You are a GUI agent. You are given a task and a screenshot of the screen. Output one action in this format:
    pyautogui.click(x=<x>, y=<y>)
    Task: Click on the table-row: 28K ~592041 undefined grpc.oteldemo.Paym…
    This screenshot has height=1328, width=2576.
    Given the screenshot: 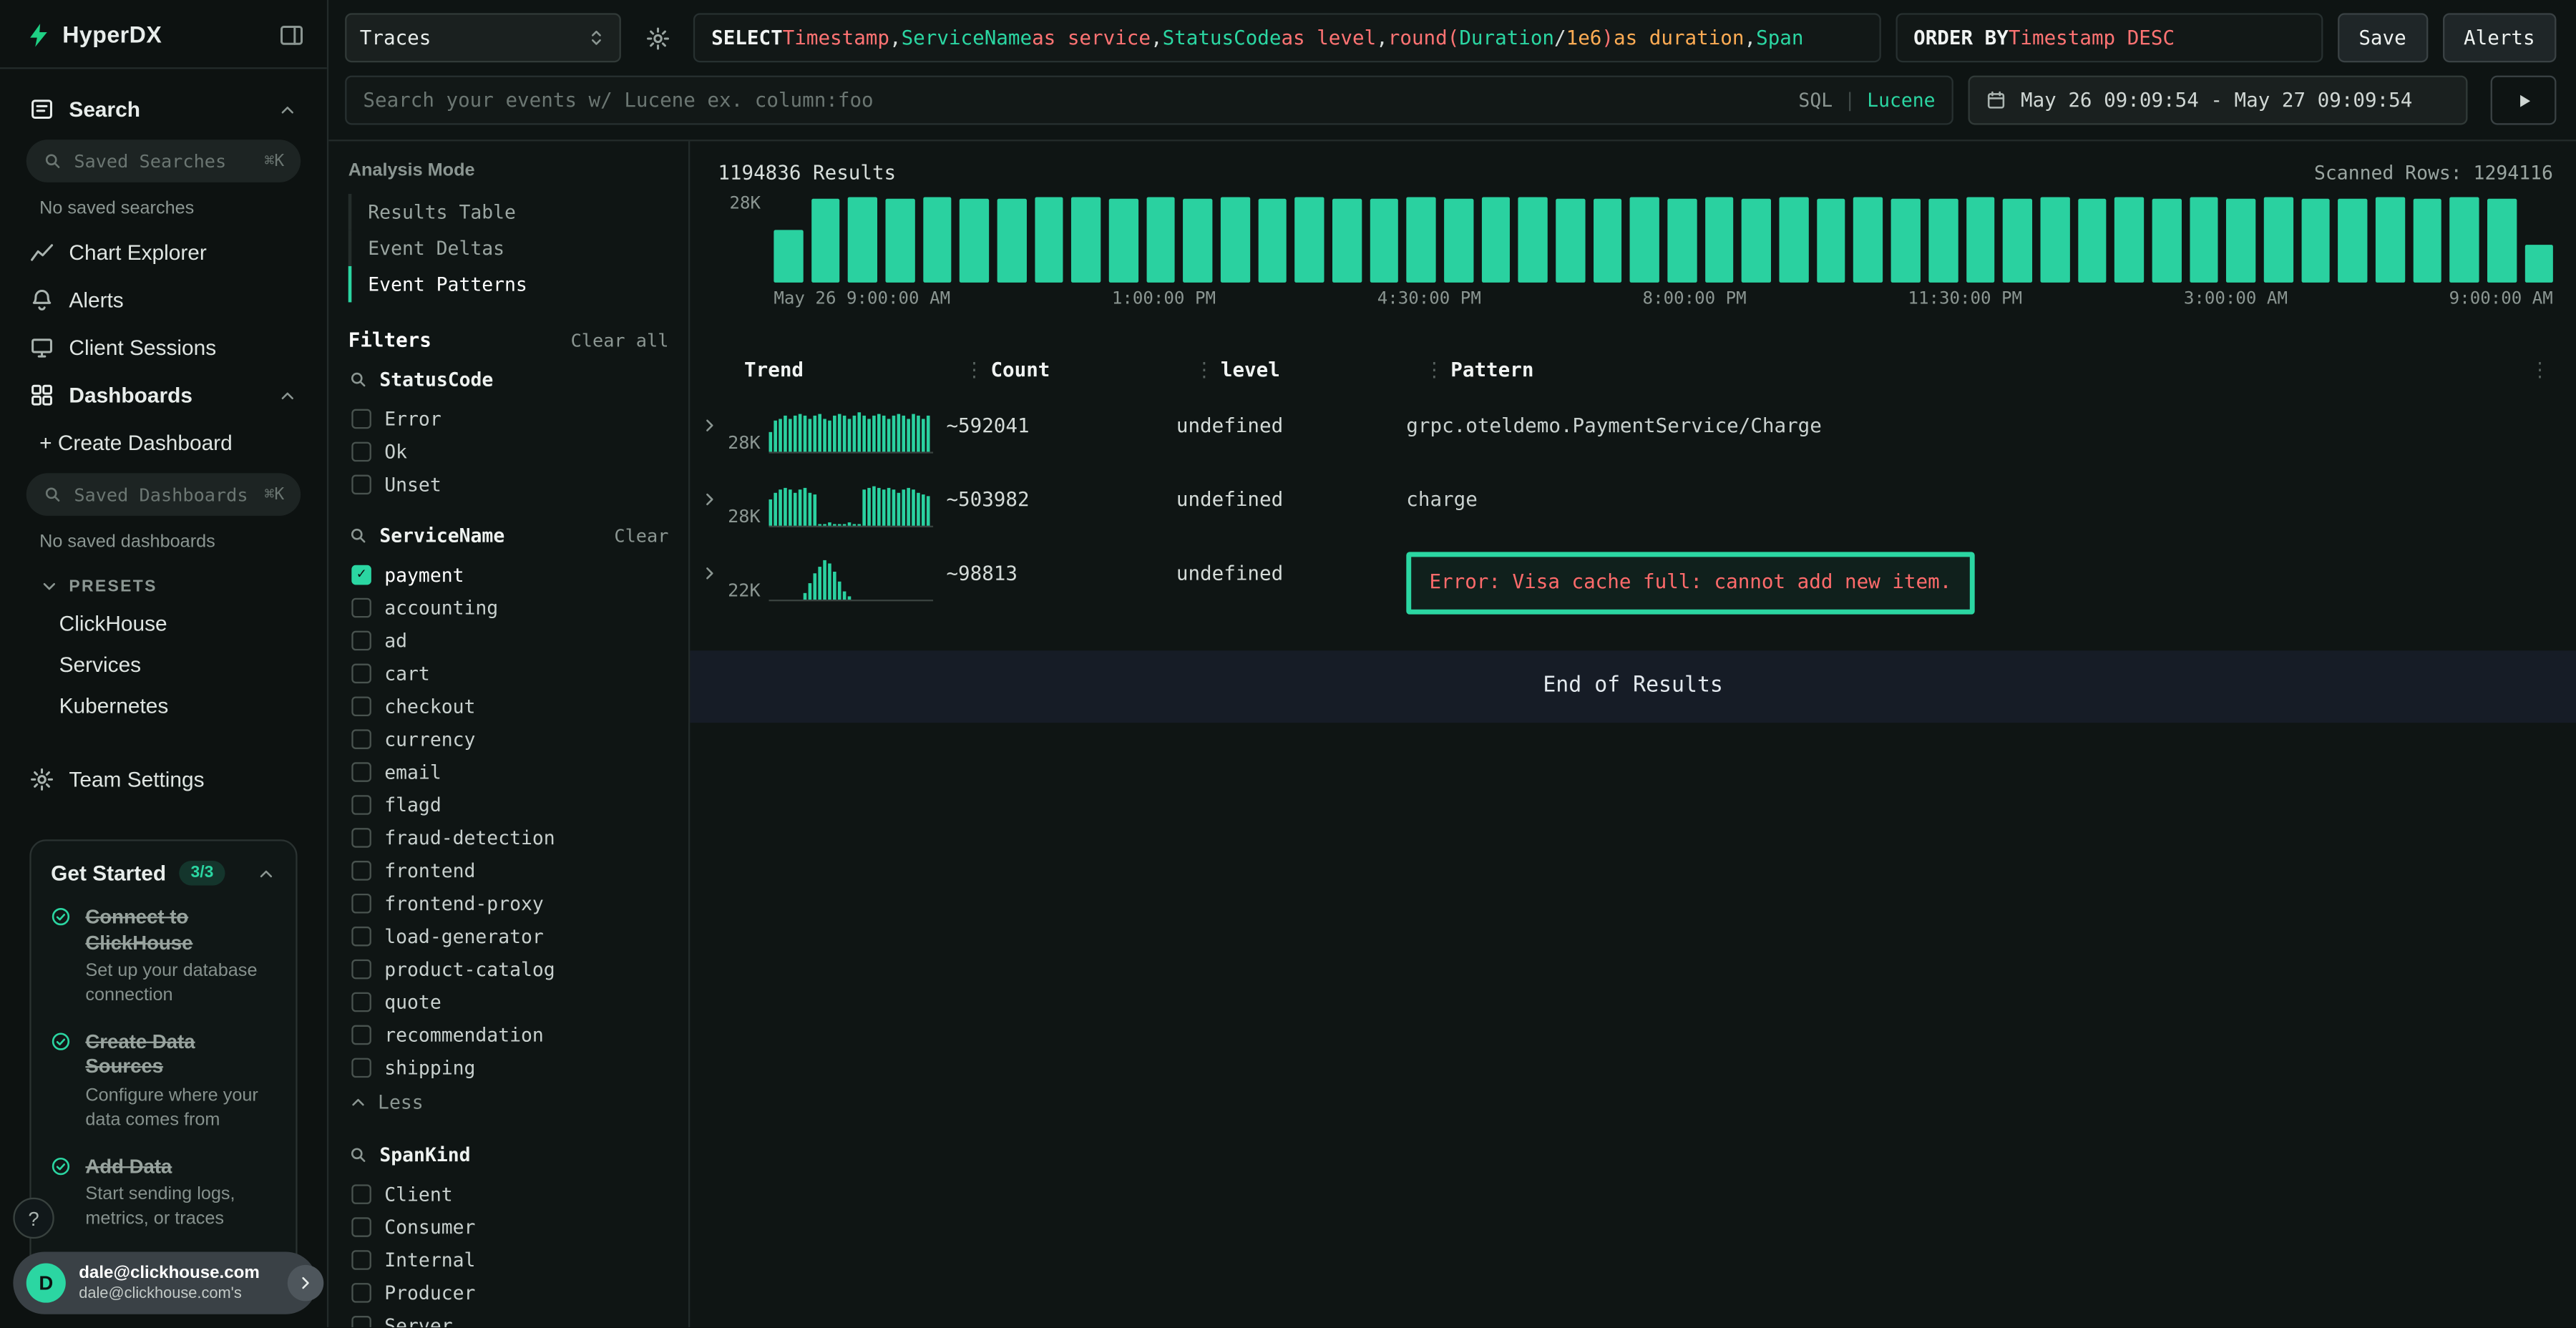 What is the action you would take?
    pyautogui.click(x=1633, y=435)
    